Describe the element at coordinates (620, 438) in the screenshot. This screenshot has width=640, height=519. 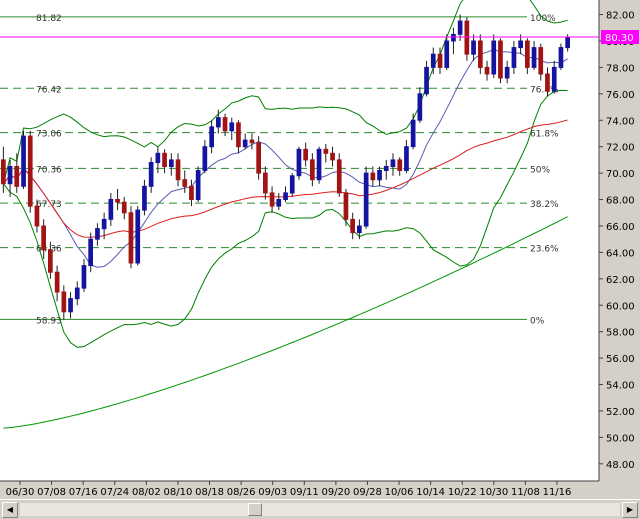
I see `y-tick-label: 50.00` at that location.